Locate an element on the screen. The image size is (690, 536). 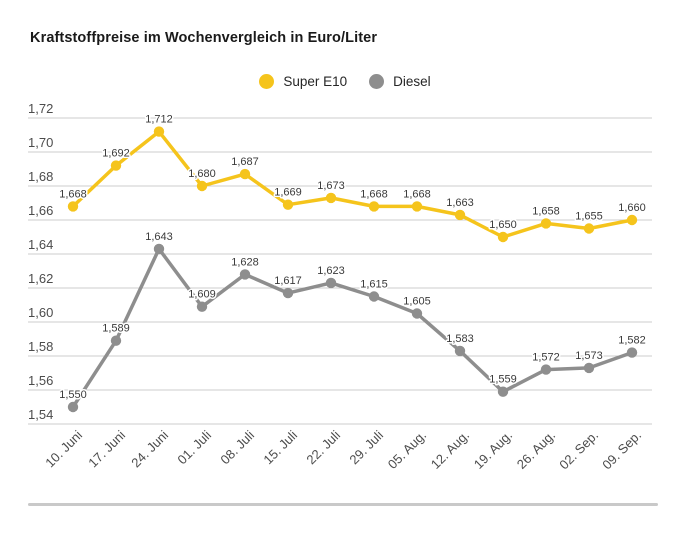
legend-dot-super-e10-icon is located at coordinates (267, 81).